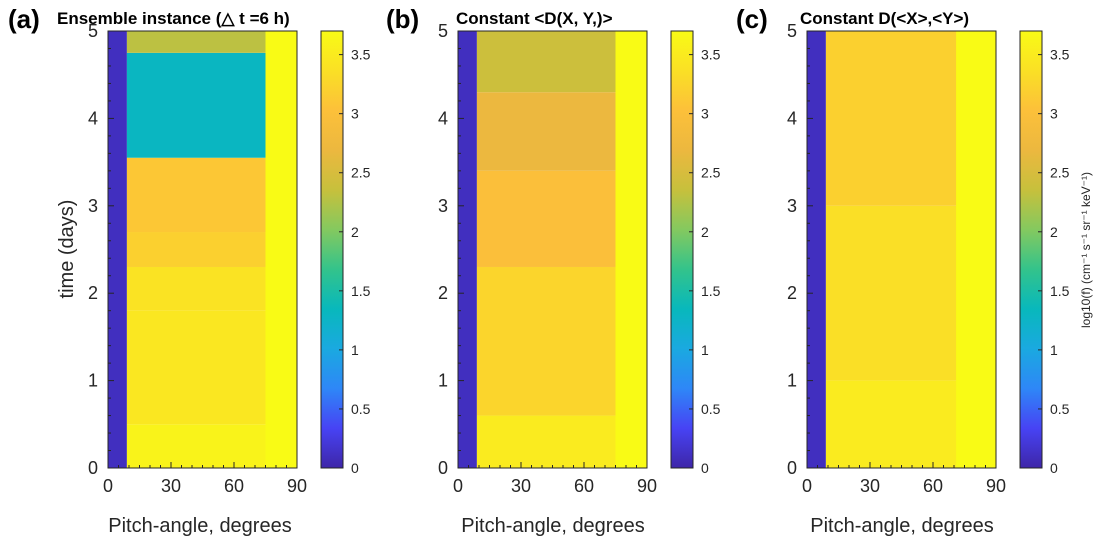 The image size is (1098, 542). I want to click on panel-a-title: Ensemble instance (△ t =6 h), so click(173, 18).